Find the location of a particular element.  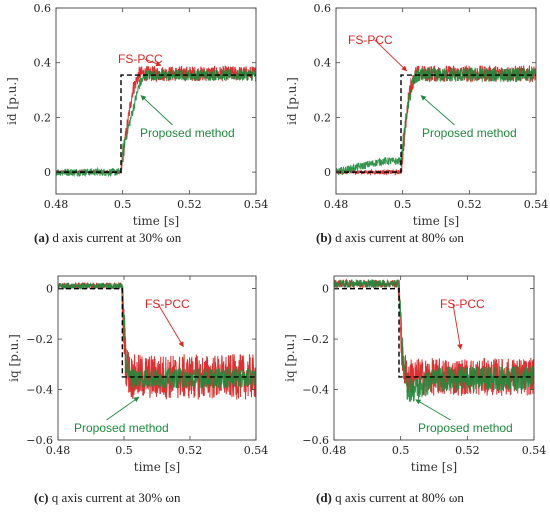

caption-tag: (b) is located at coordinates (325, 237).